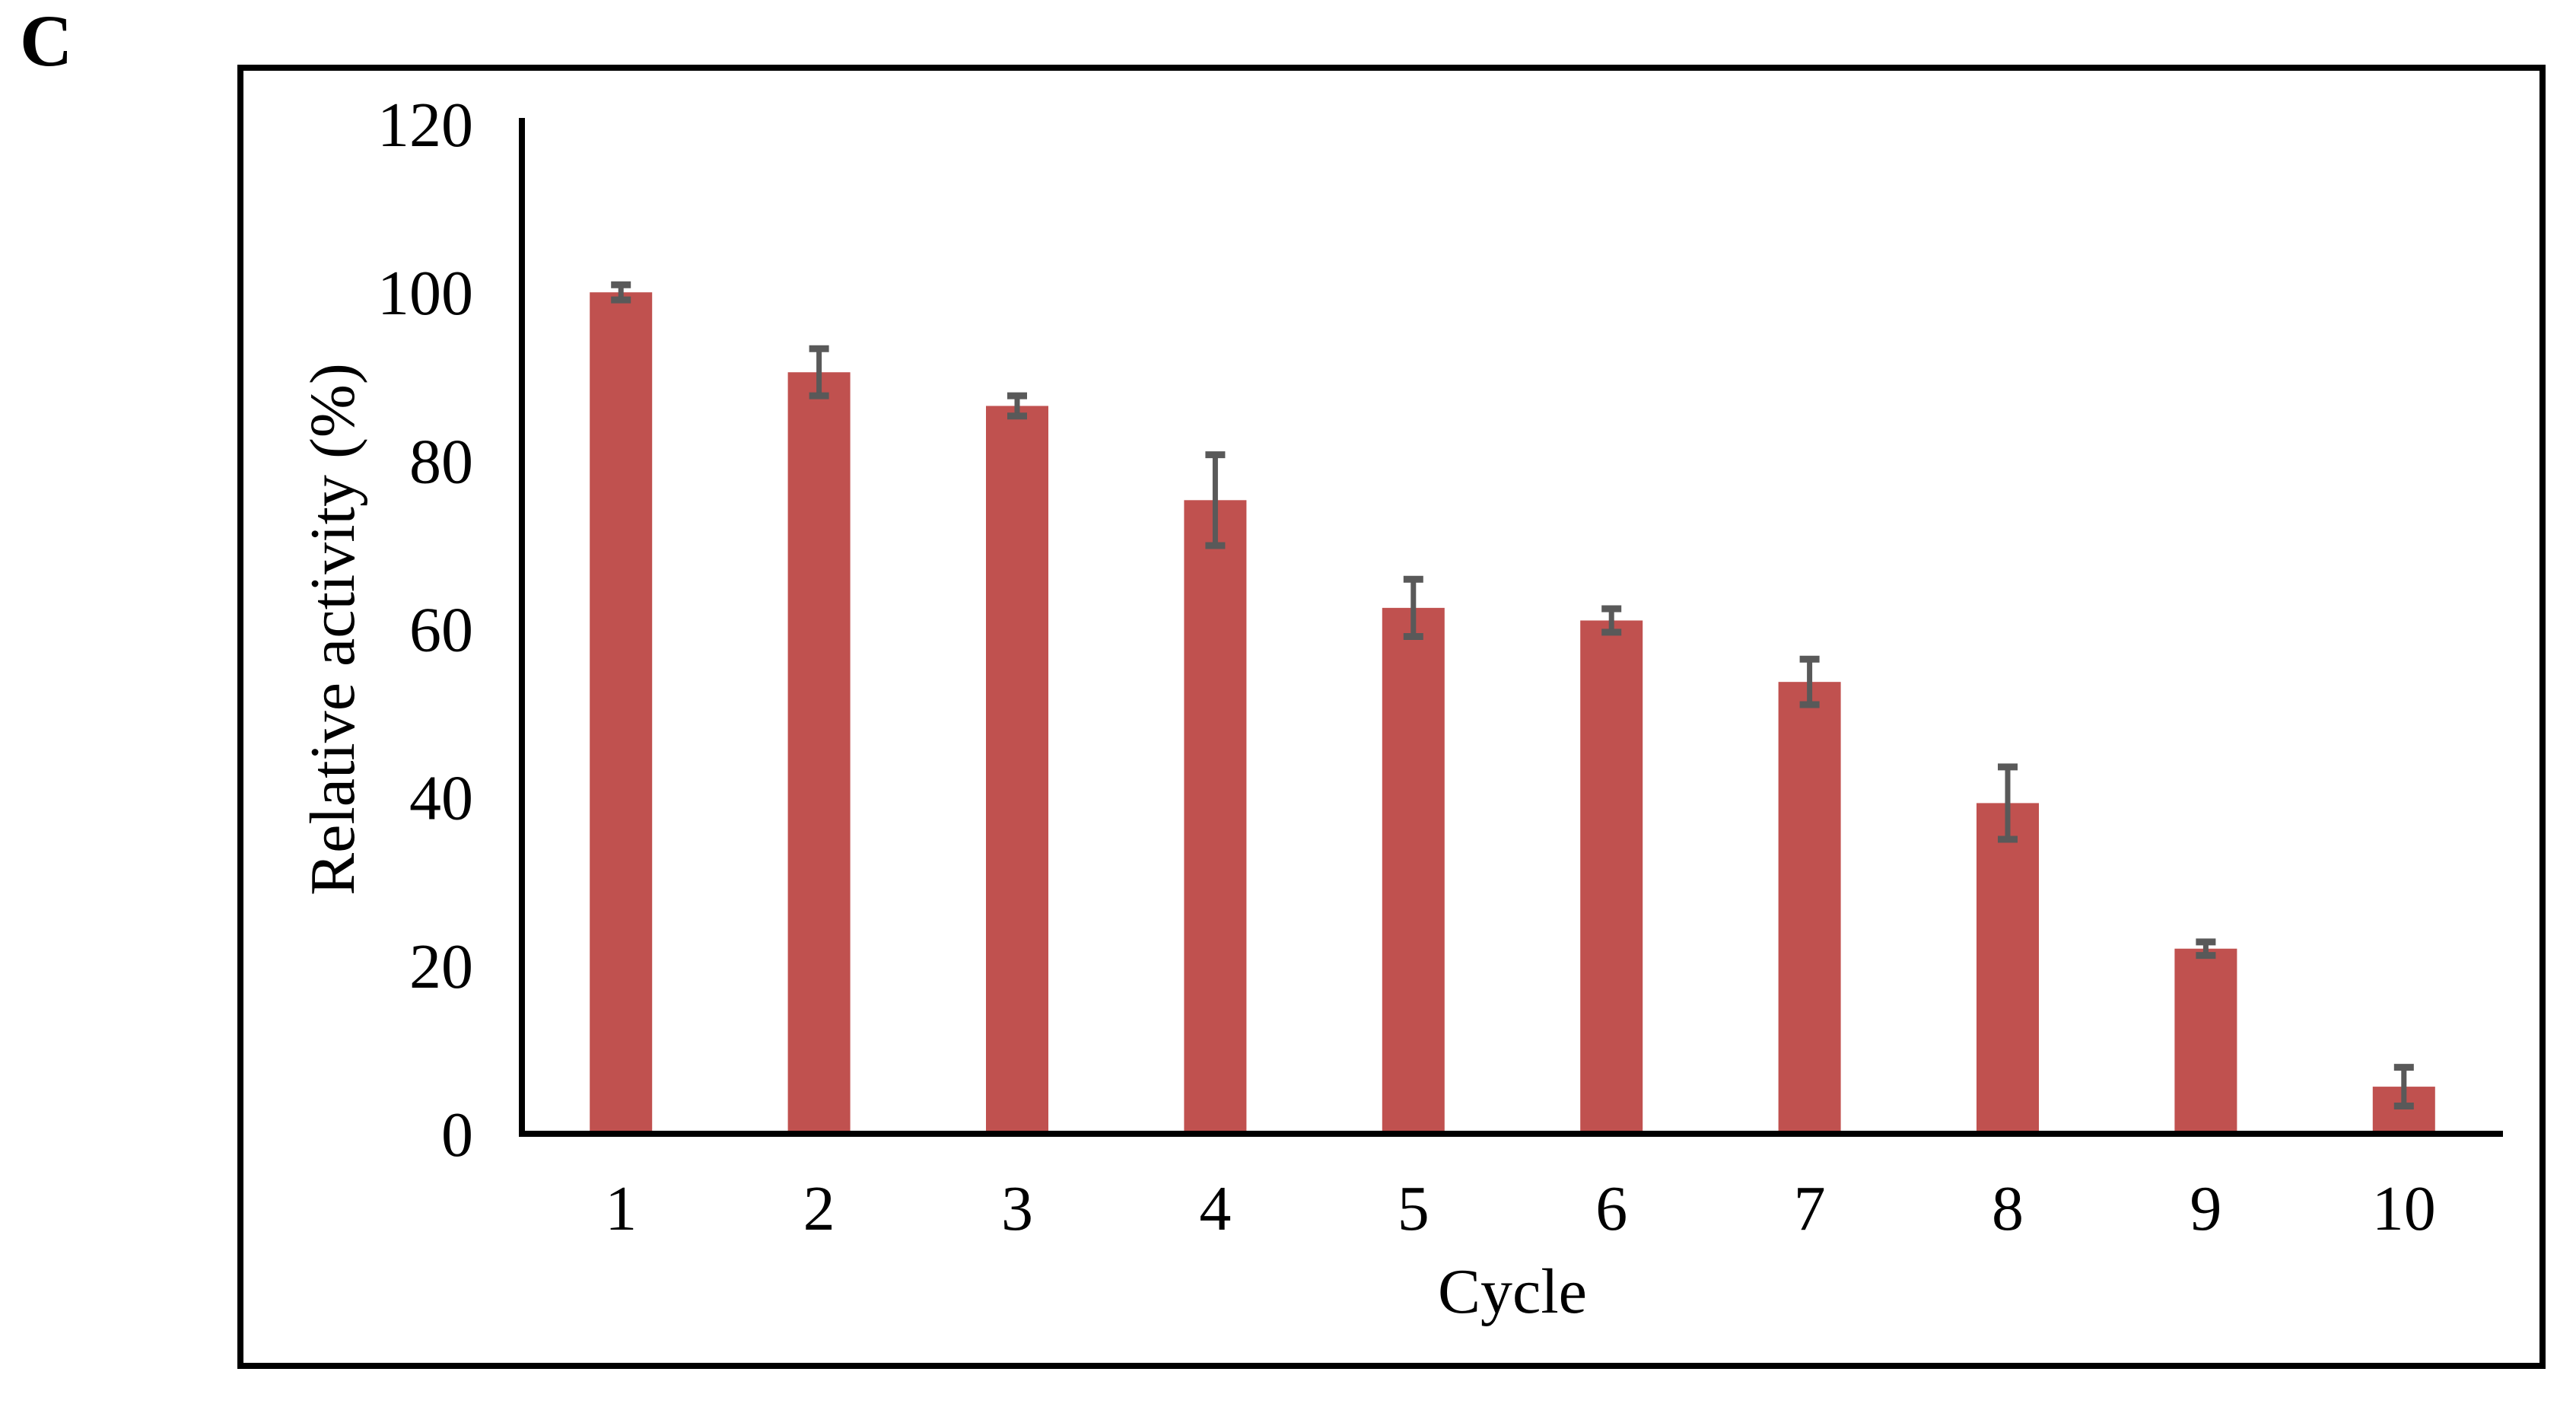 The height and width of the screenshot is (1410, 2576). What do you see at coordinates (441, 631) in the screenshot?
I see `y-tick-label-60: 60` at bounding box center [441, 631].